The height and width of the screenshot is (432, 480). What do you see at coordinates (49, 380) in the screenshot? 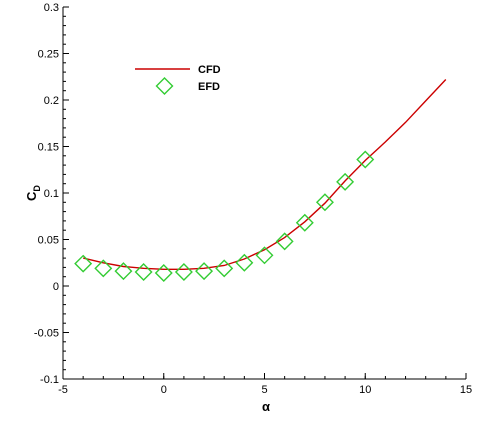
I see `y-tick-label: -0.1` at bounding box center [49, 380].